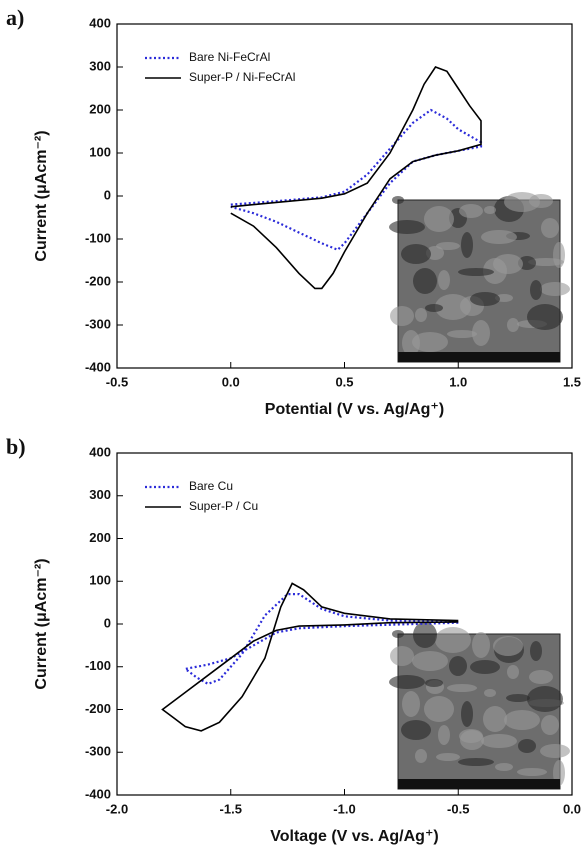  What do you see at coordinates (242, 77) in the screenshot?
I see `legend-label: Super-P / Ni-FeCrAl` at bounding box center [242, 77].